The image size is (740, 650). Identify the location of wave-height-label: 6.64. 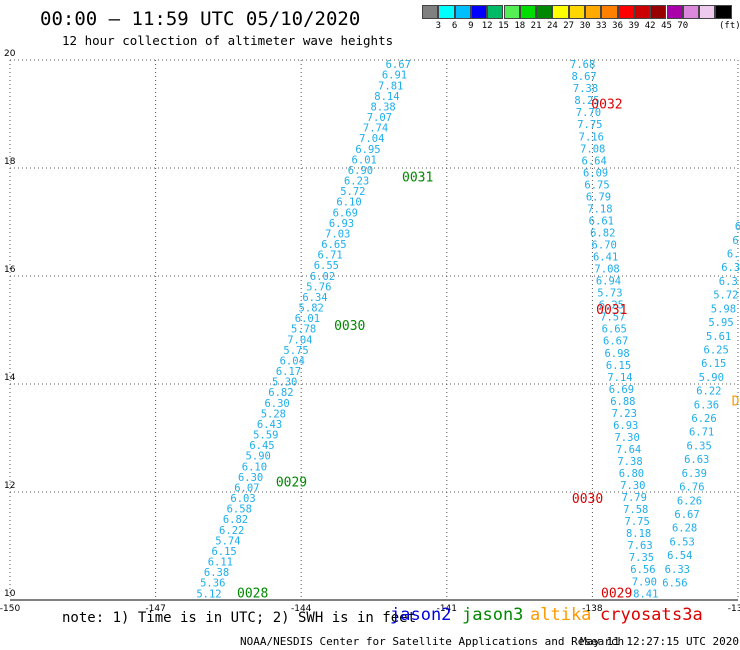
(594, 161).